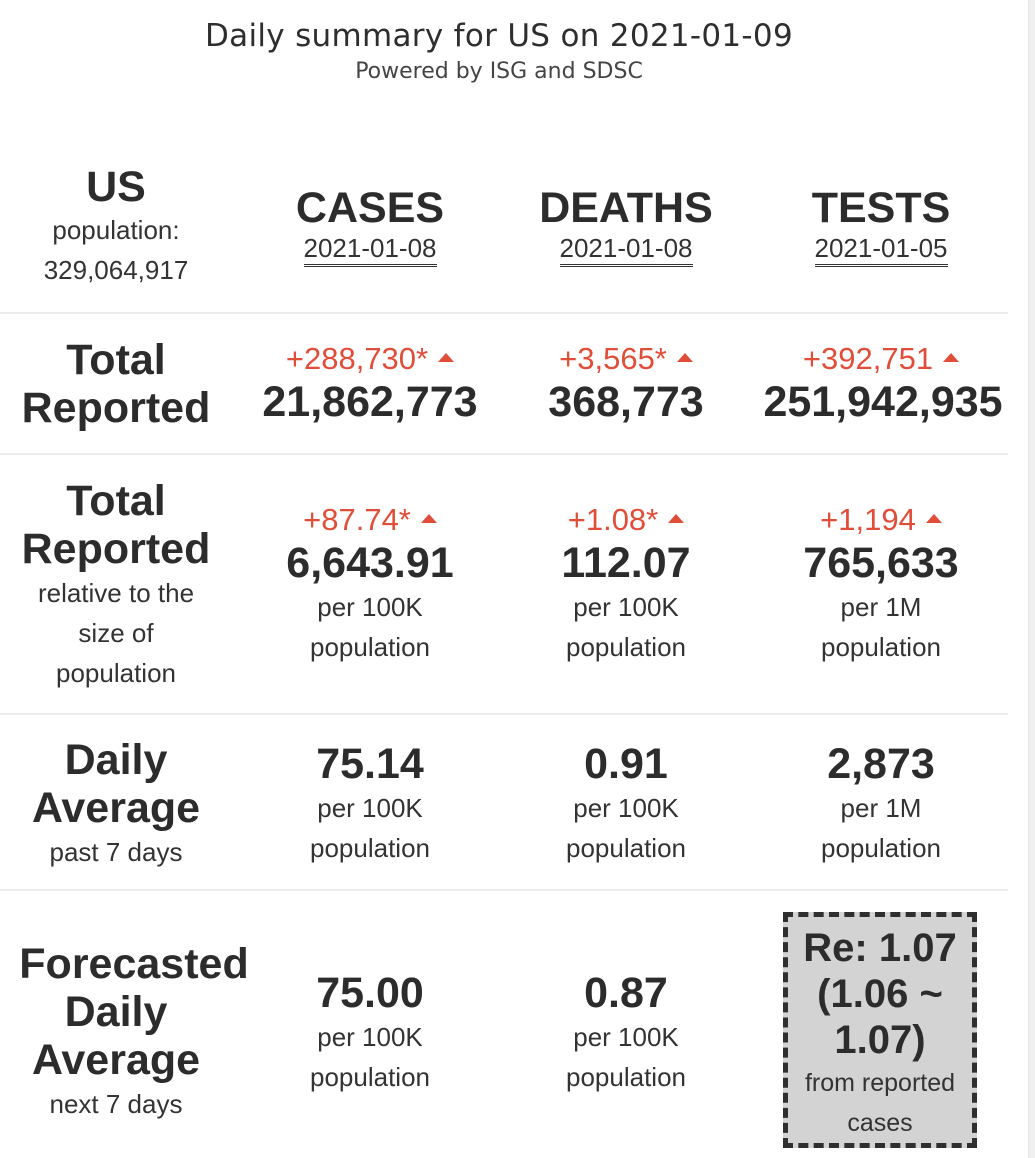 The image size is (1035, 1158). Describe the element at coordinates (881, 208) in the screenshot. I see `tests-label: TESTS` at that location.